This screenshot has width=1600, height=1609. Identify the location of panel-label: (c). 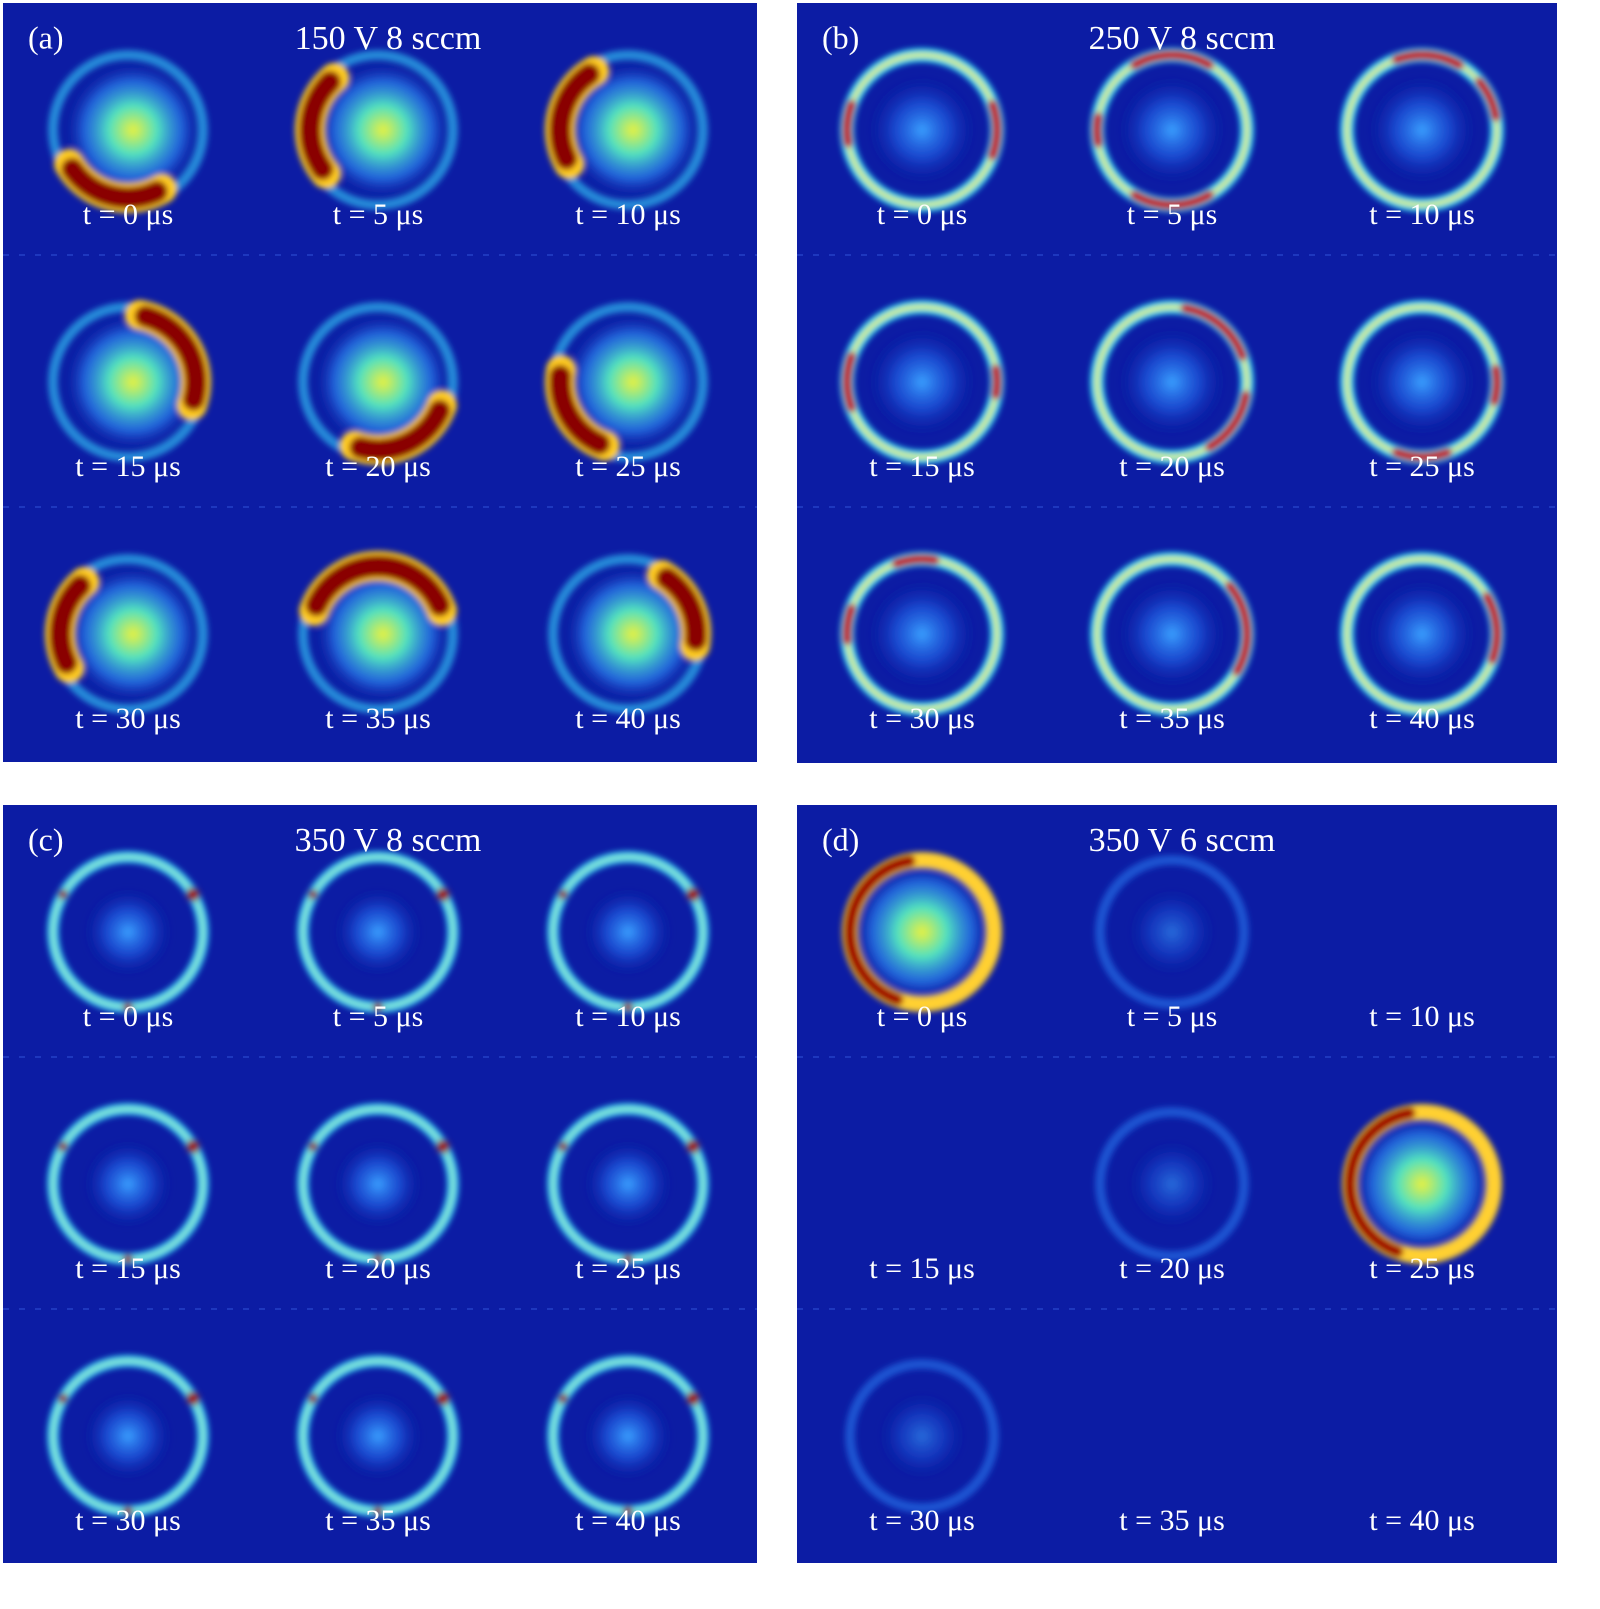
(46, 839).